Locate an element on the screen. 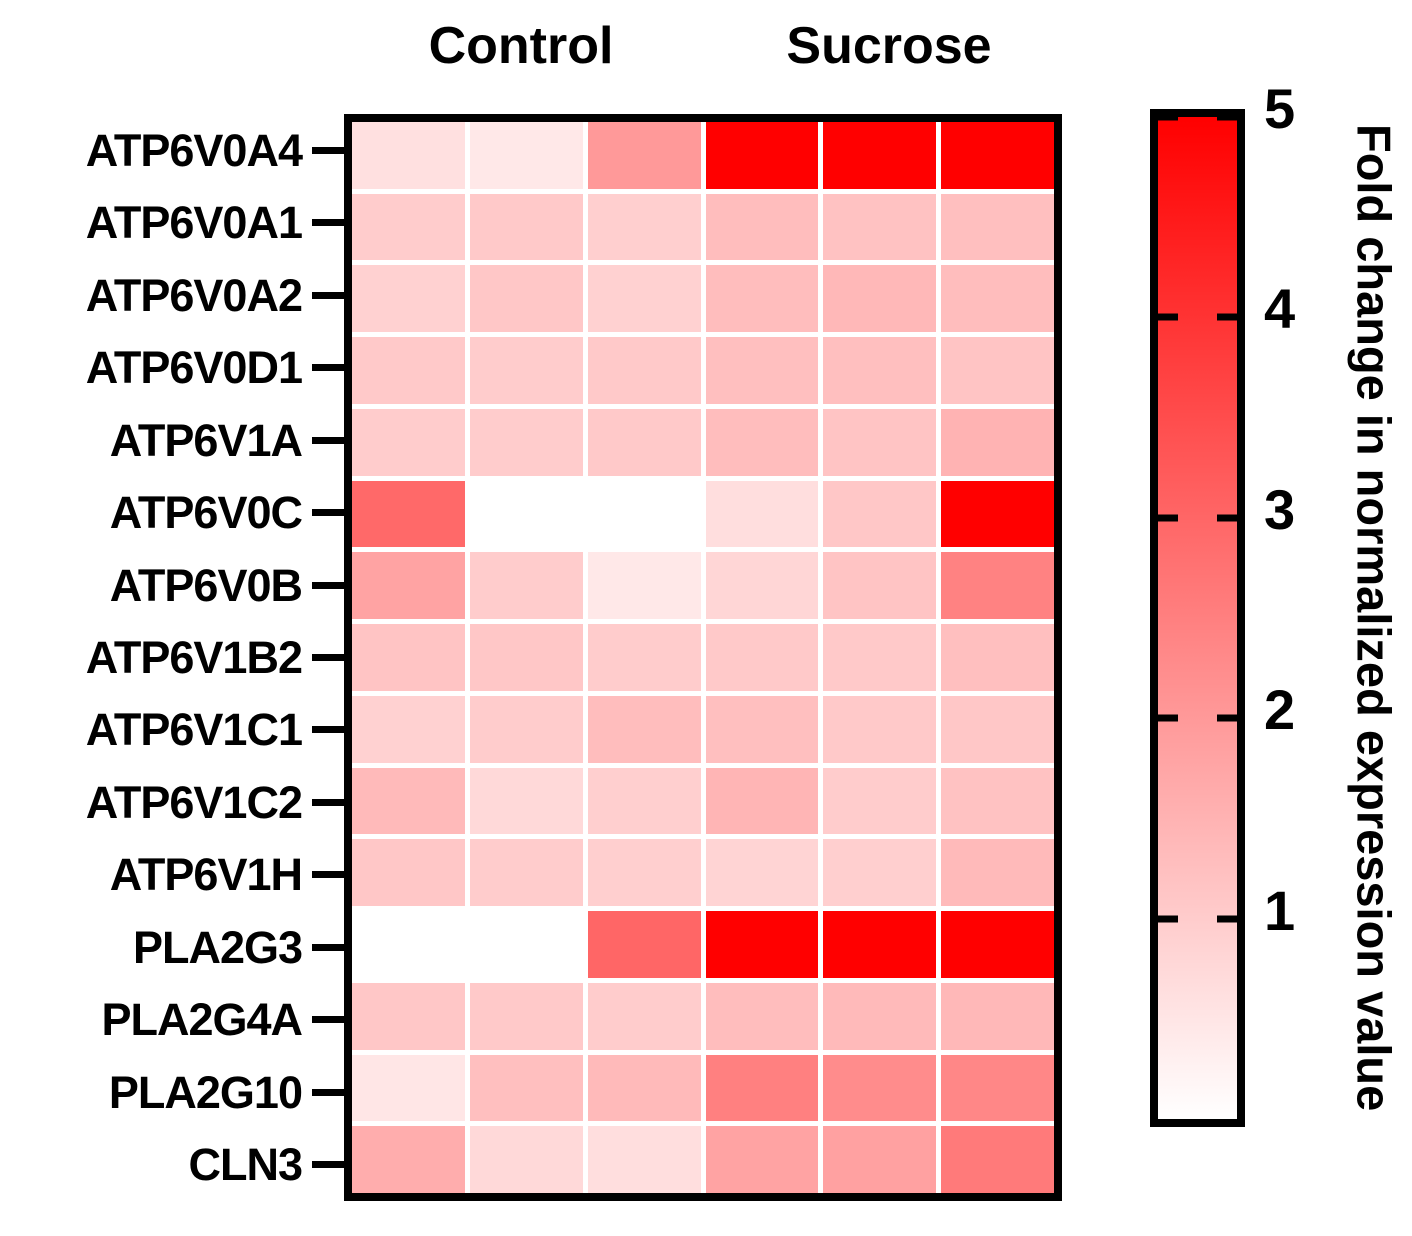 This screenshot has height=1236, width=1412. colorbar is located at coordinates (1197, 618).